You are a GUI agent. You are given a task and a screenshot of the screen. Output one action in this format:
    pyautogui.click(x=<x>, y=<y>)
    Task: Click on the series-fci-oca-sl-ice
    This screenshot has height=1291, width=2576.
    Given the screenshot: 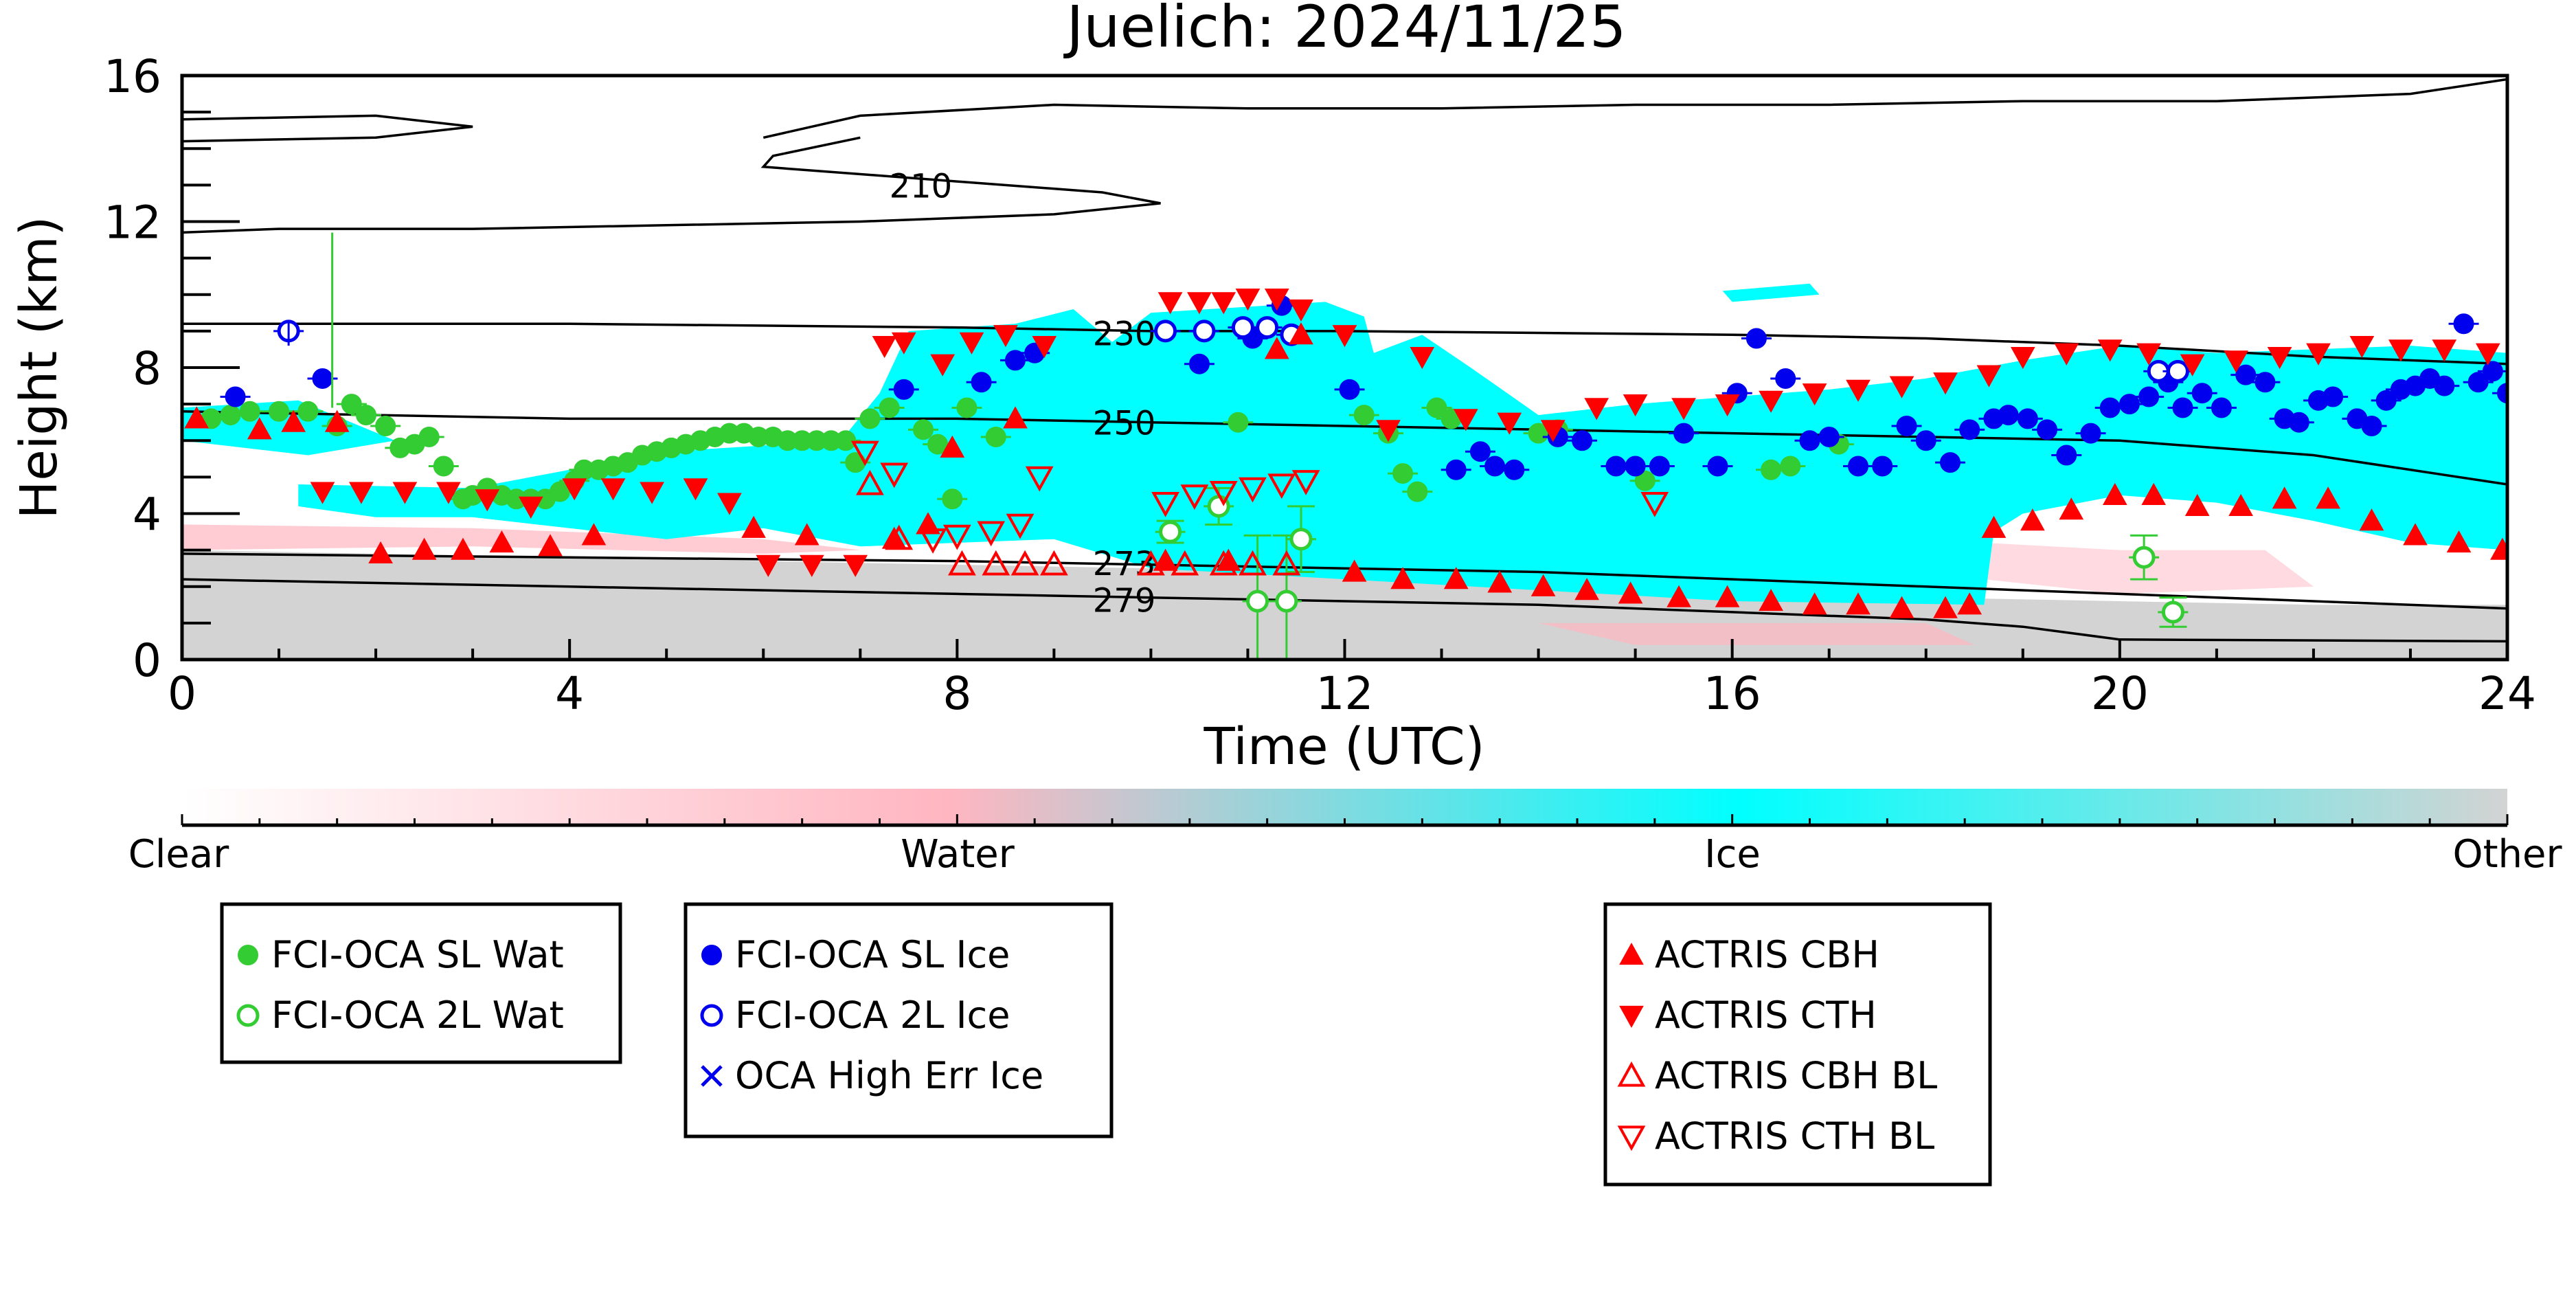 What is the action you would take?
    pyautogui.click(x=1378, y=388)
    